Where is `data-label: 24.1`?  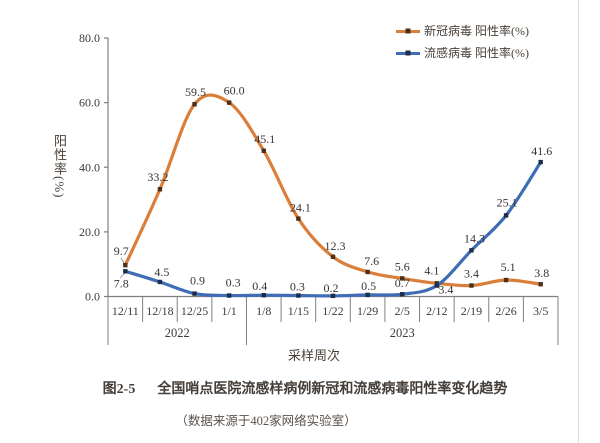 data-label: 24.1 is located at coordinates (300, 208).